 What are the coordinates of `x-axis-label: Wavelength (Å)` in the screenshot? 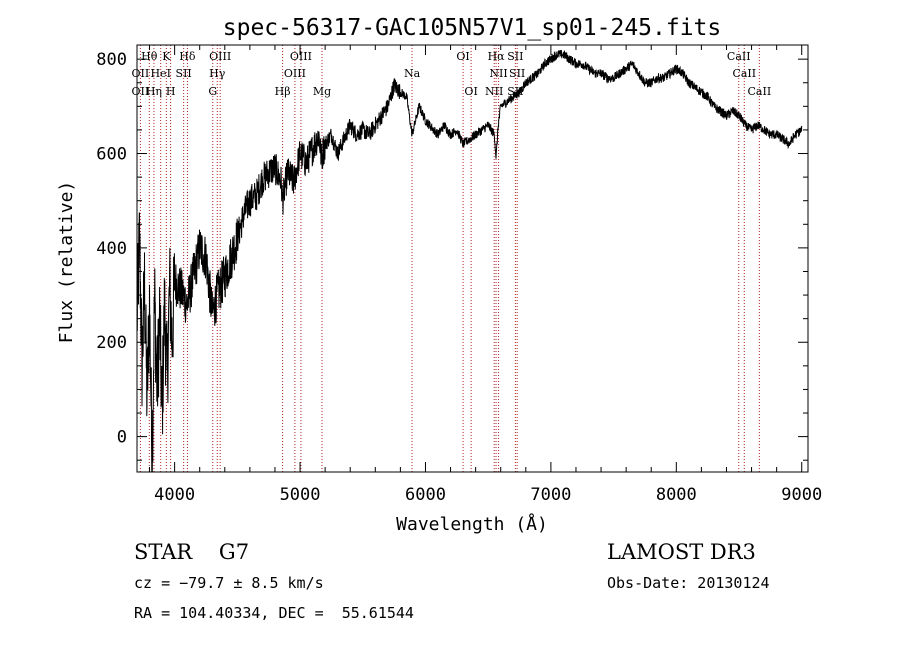 It's located at (472, 524).